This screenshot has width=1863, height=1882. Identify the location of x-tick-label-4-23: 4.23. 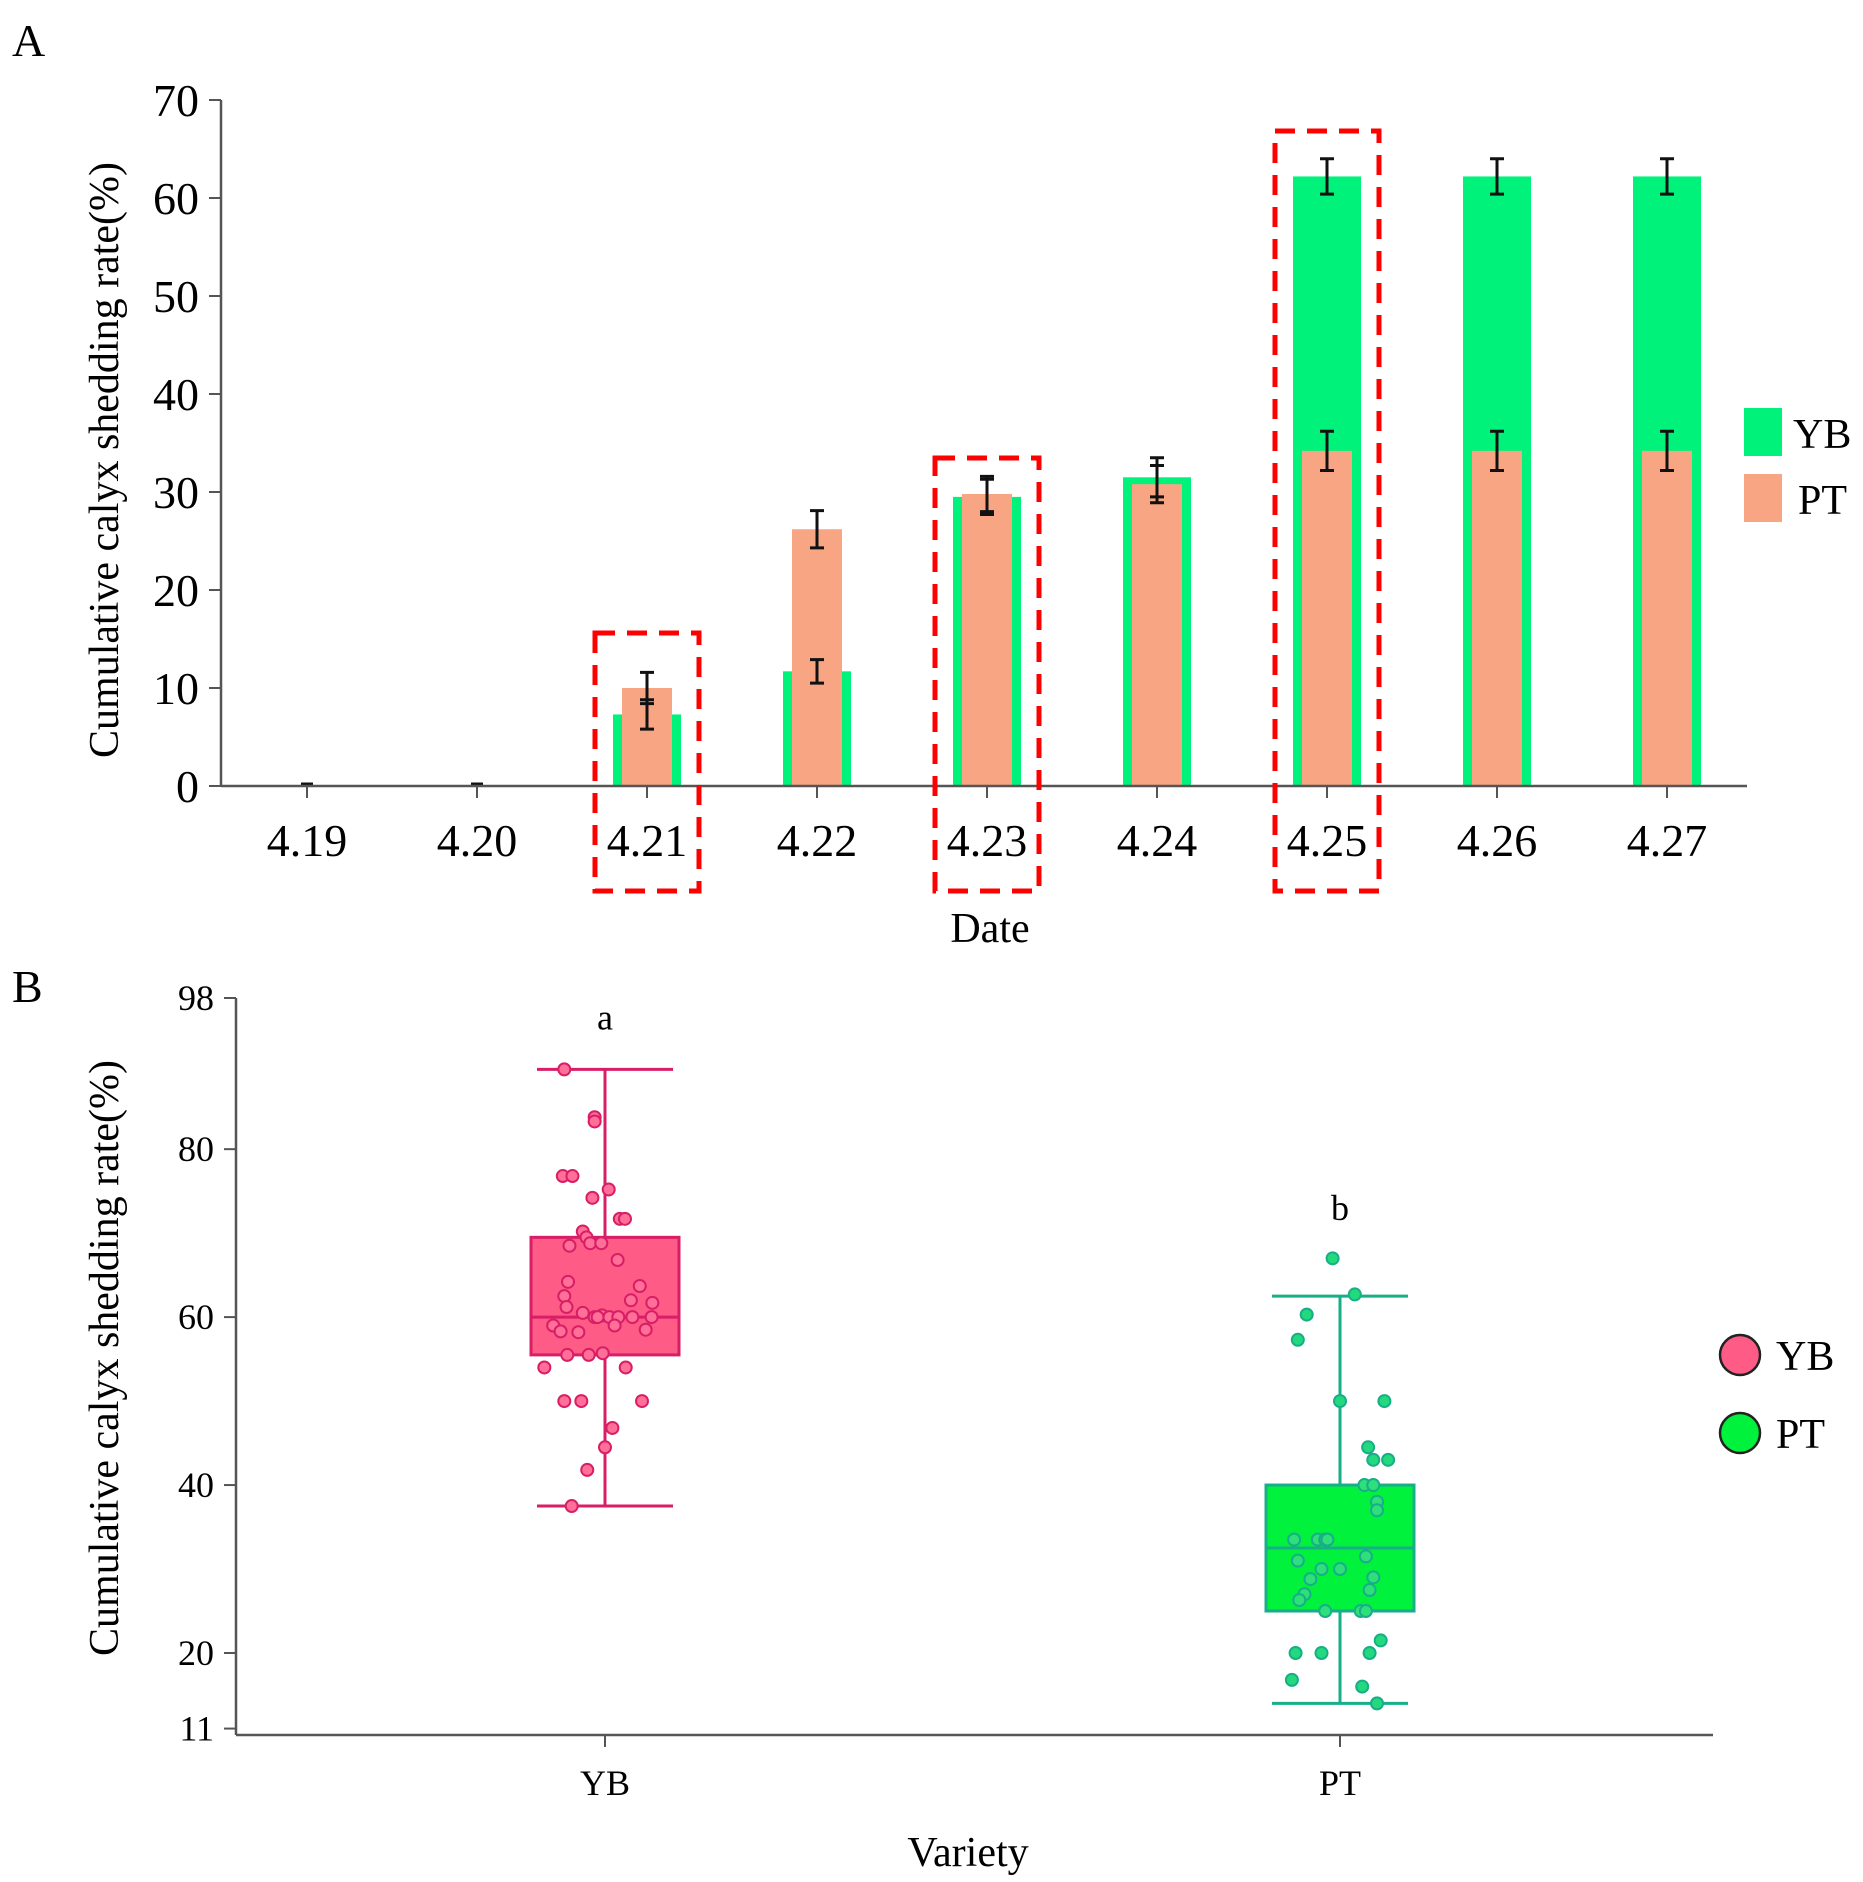
(987, 840).